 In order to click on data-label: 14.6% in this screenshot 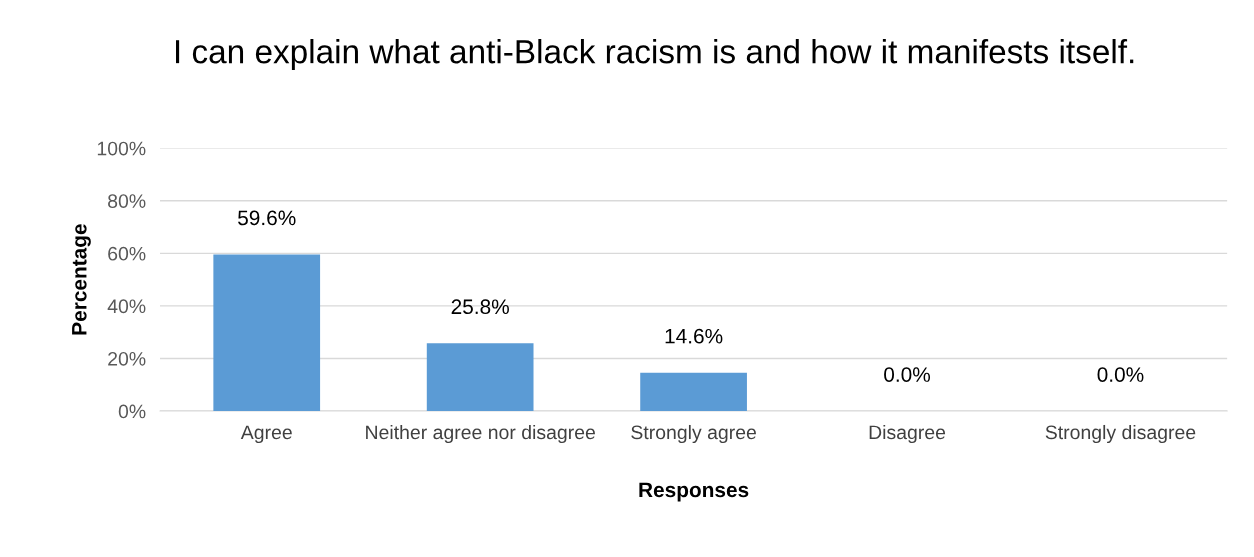, I will do `click(694, 336)`.